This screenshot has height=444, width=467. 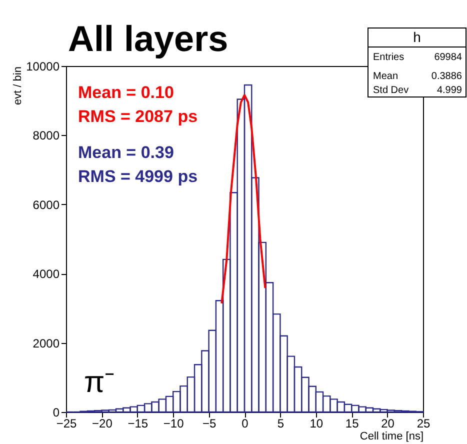 What do you see at coordinates (243, 199) in the screenshot?
I see `line-series` at bounding box center [243, 199].